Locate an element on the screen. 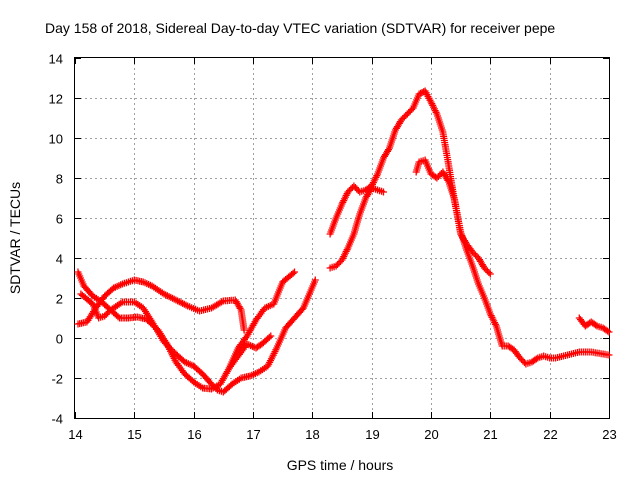 This screenshot has height=480, width=640. y-tick-label: 14 is located at coordinates (56, 59).